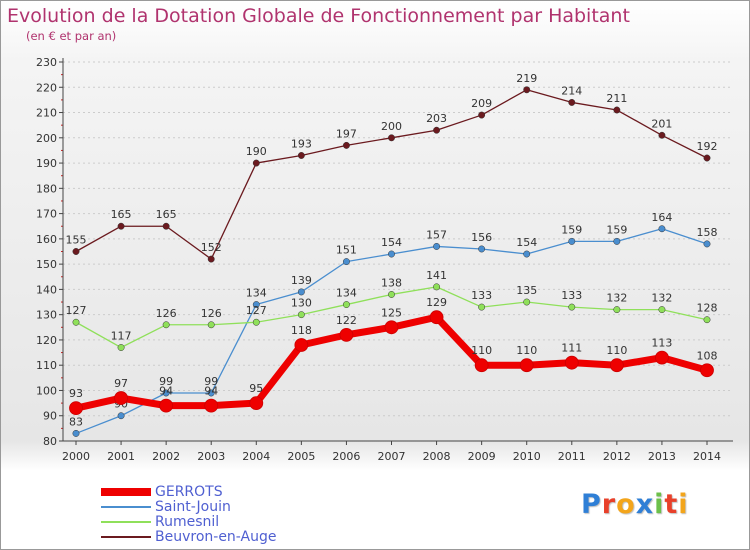 This screenshot has width=750, height=550. What do you see at coordinates (571, 348) in the screenshot?
I see `data-label-gerrots: 111` at bounding box center [571, 348].